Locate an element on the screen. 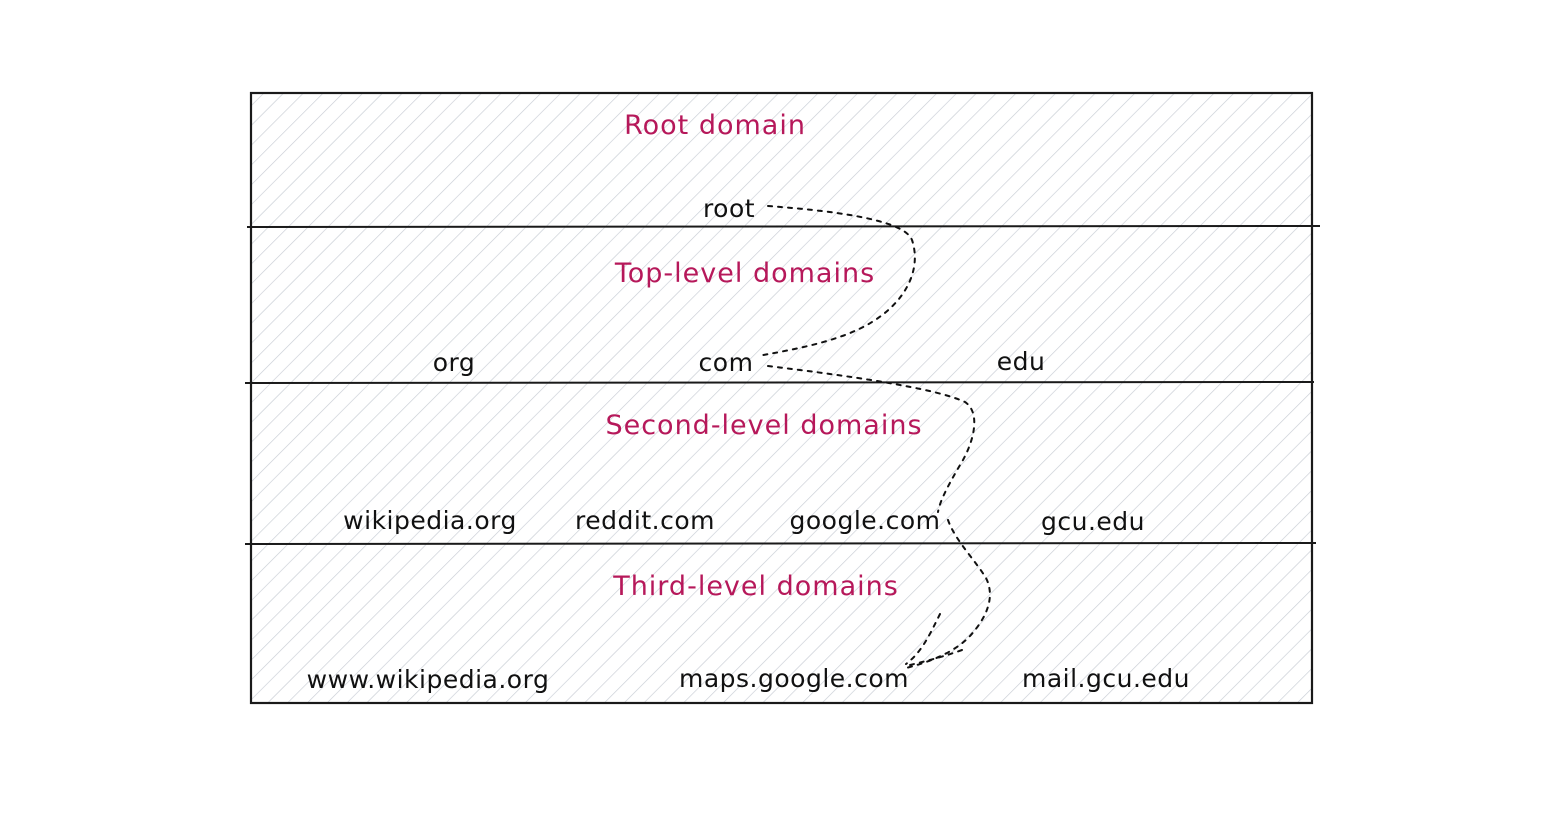 The width and height of the screenshot is (1543, 820). layer-top-level-domains: Top-level domains org com edu is located at coordinates (739, 317).